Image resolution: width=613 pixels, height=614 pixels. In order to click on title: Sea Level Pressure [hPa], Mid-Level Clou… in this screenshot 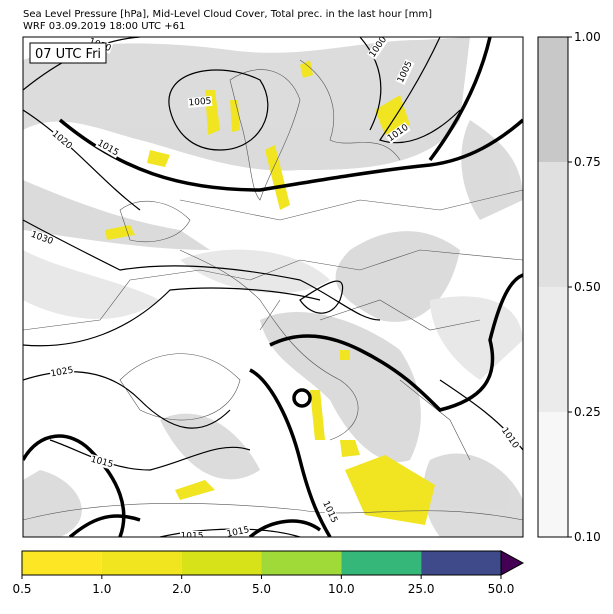, I will do `click(227, 14)`.